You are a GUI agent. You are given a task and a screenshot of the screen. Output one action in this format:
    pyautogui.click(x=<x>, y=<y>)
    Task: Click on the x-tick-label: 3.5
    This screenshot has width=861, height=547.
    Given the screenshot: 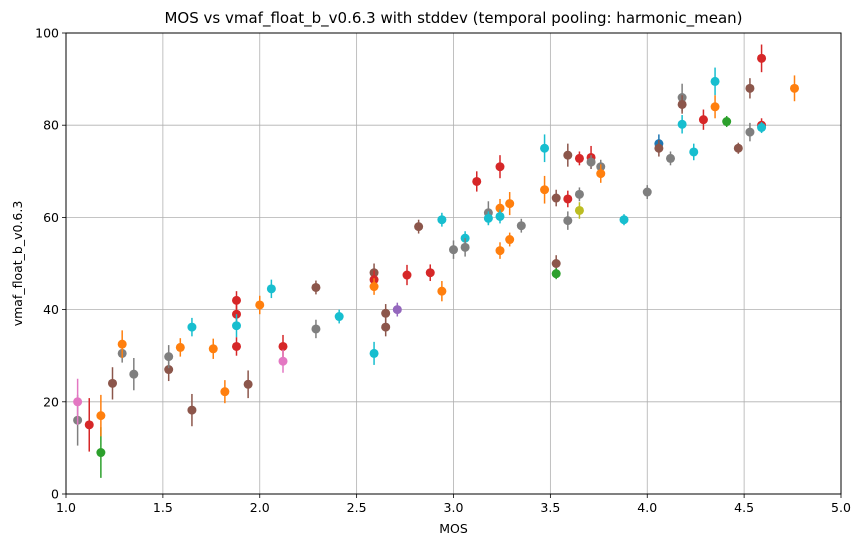 What is the action you would take?
    pyautogui.click(x=550, y=507)
    